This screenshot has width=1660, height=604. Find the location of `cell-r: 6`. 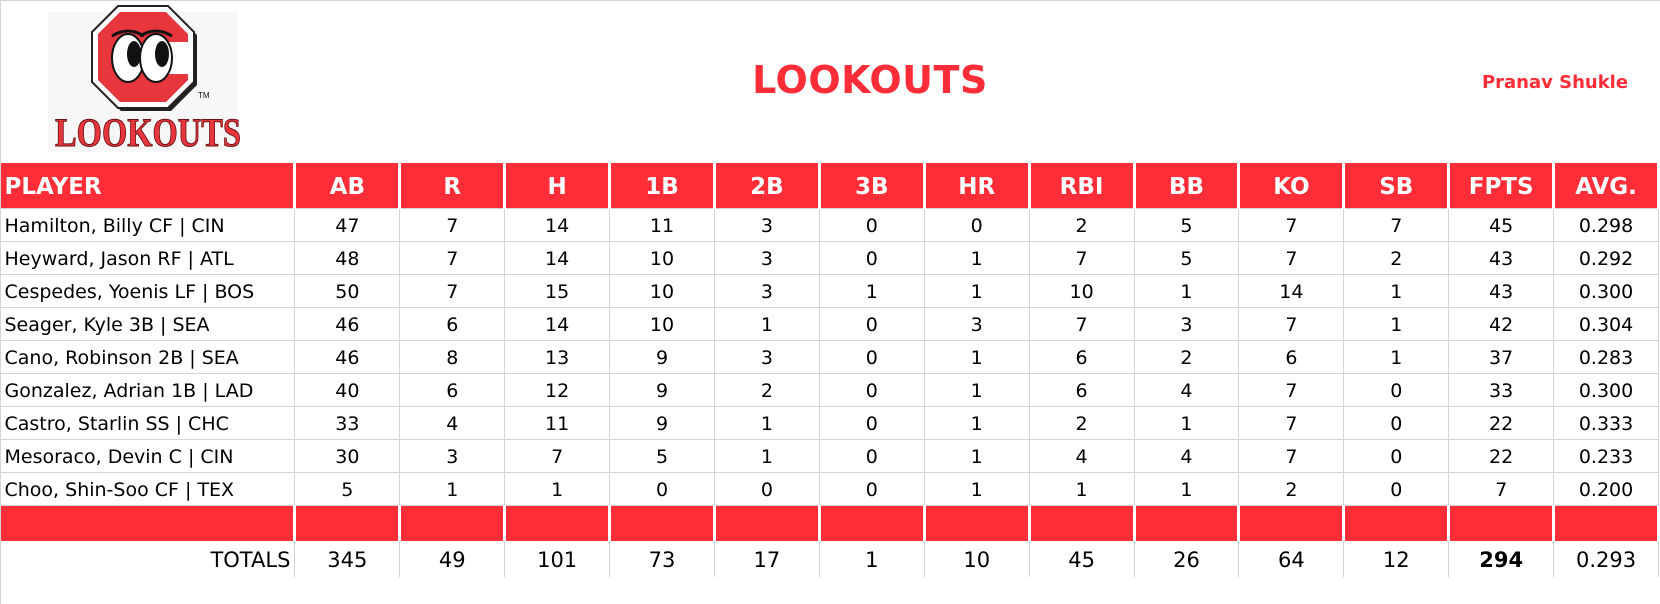

cell-r: 6 is located at coordinates (452, 323).